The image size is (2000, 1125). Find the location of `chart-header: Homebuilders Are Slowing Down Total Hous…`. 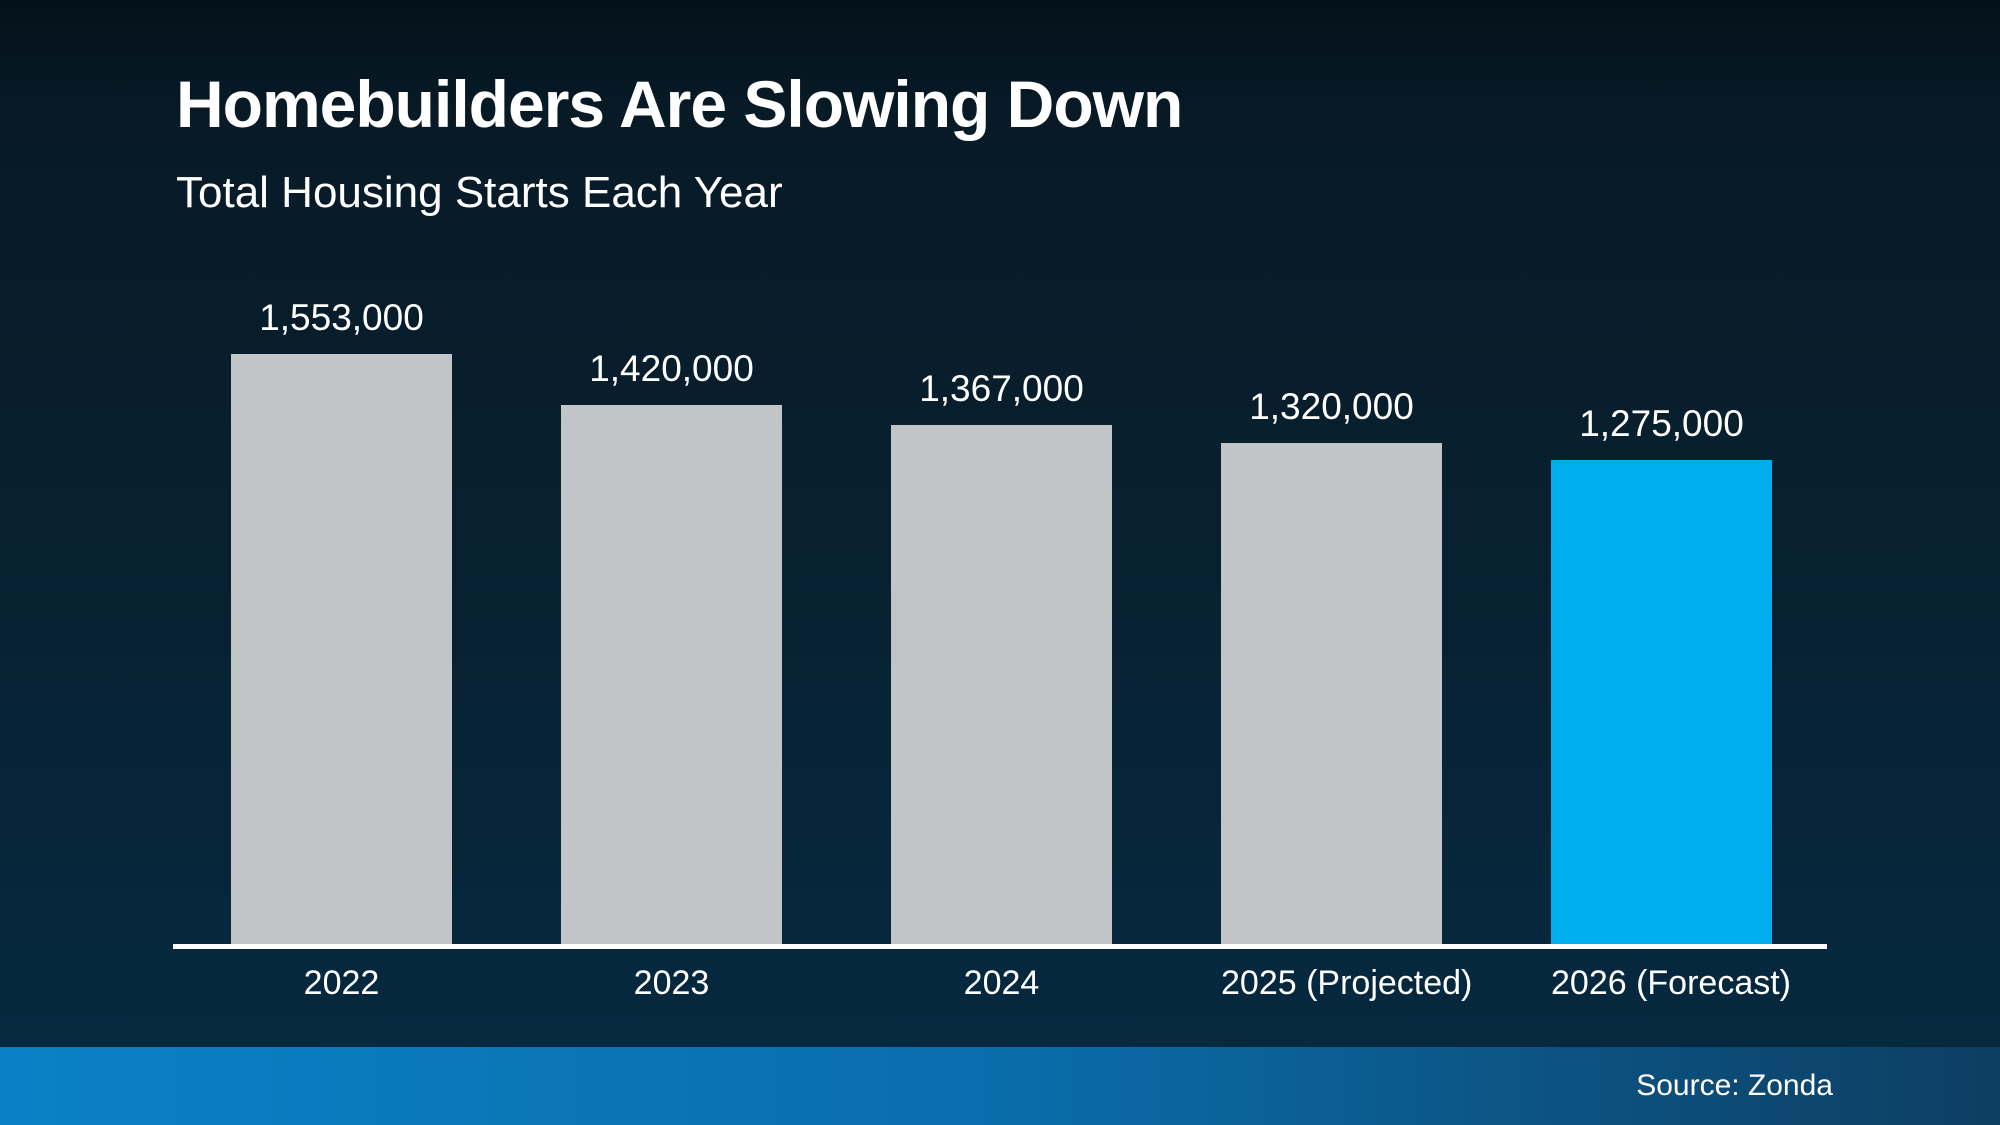

chart-header: Homebuilders Are Slowing Down Total Hous… is located at coordinates (679, 142).